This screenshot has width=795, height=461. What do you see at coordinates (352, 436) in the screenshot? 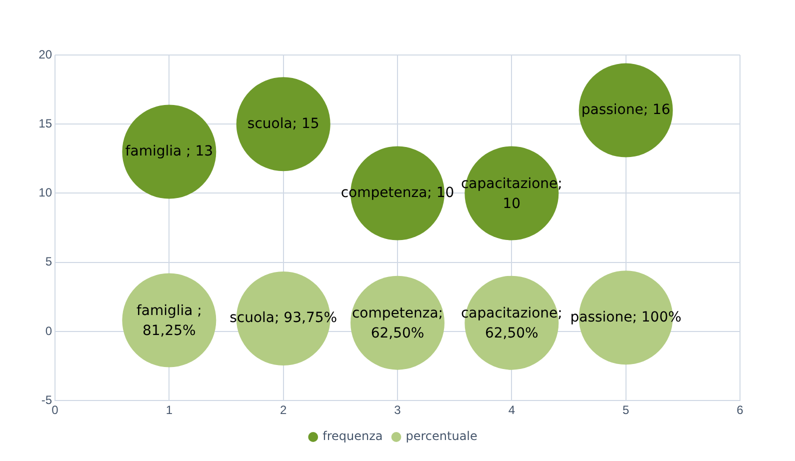
I see `legend-label: frequenza` at bounding box center [352, 436].